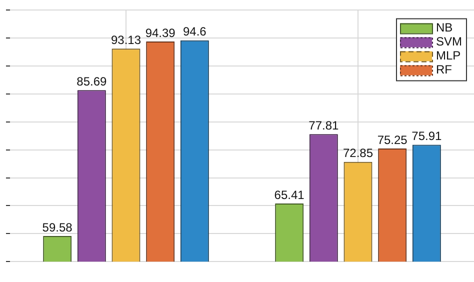 The height and width of the screenshot is (282, 474). Describe the element at coordinates (449, 41) in the screenshot. I see `legend-label: SVM` at that location.